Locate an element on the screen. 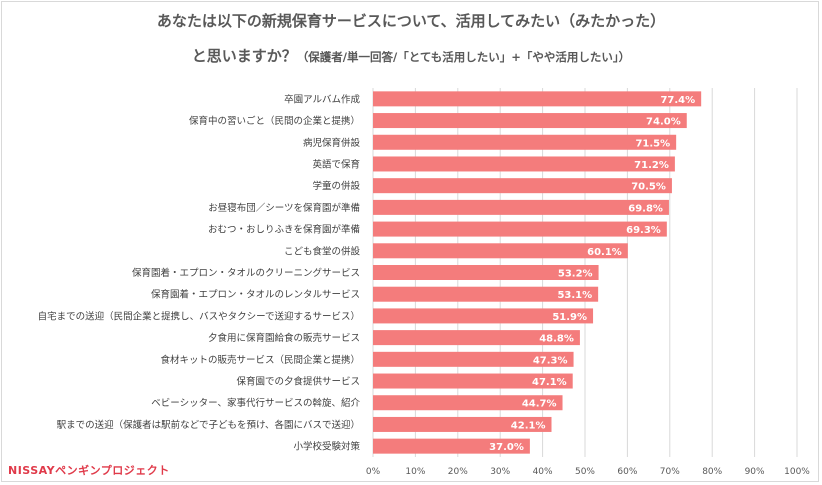 The width and height of the screenshot is (822, 485). data-label: 47.1% is located at coordinates (549, 382).